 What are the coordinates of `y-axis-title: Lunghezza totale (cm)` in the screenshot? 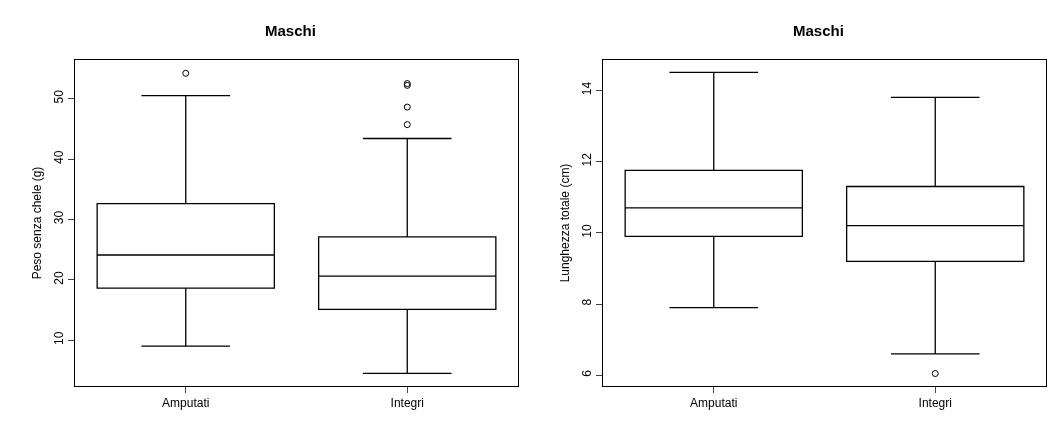 It's located at (564, 223).